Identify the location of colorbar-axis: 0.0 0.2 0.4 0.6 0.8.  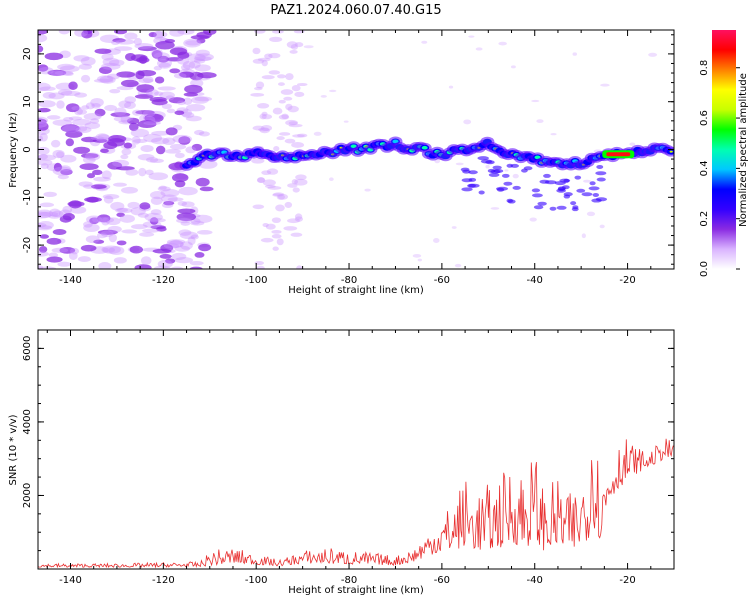
(719, 168).